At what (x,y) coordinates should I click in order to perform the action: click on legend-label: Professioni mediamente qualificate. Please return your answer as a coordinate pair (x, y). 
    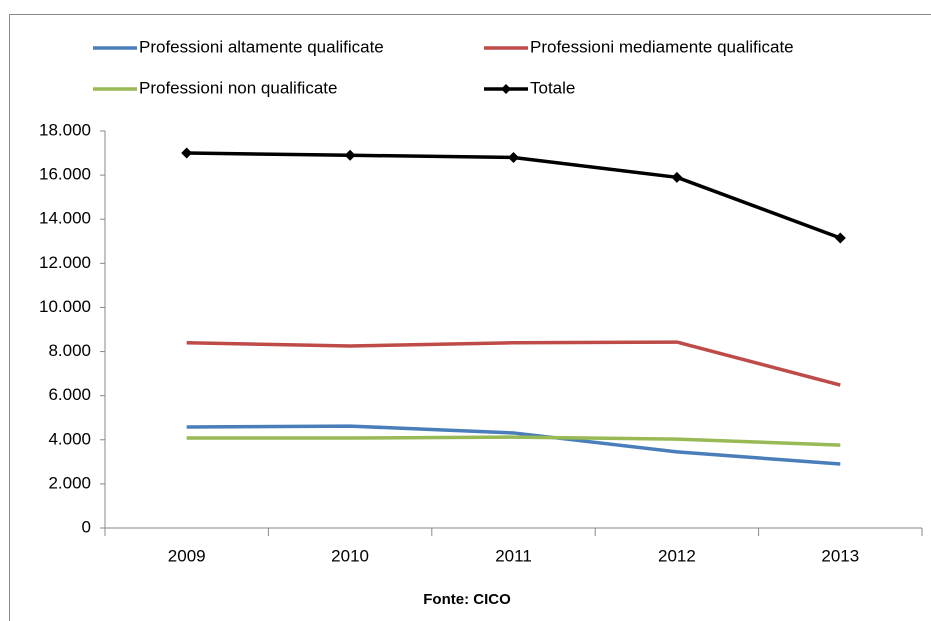
    Looking at the image, I should click on (662, 46).